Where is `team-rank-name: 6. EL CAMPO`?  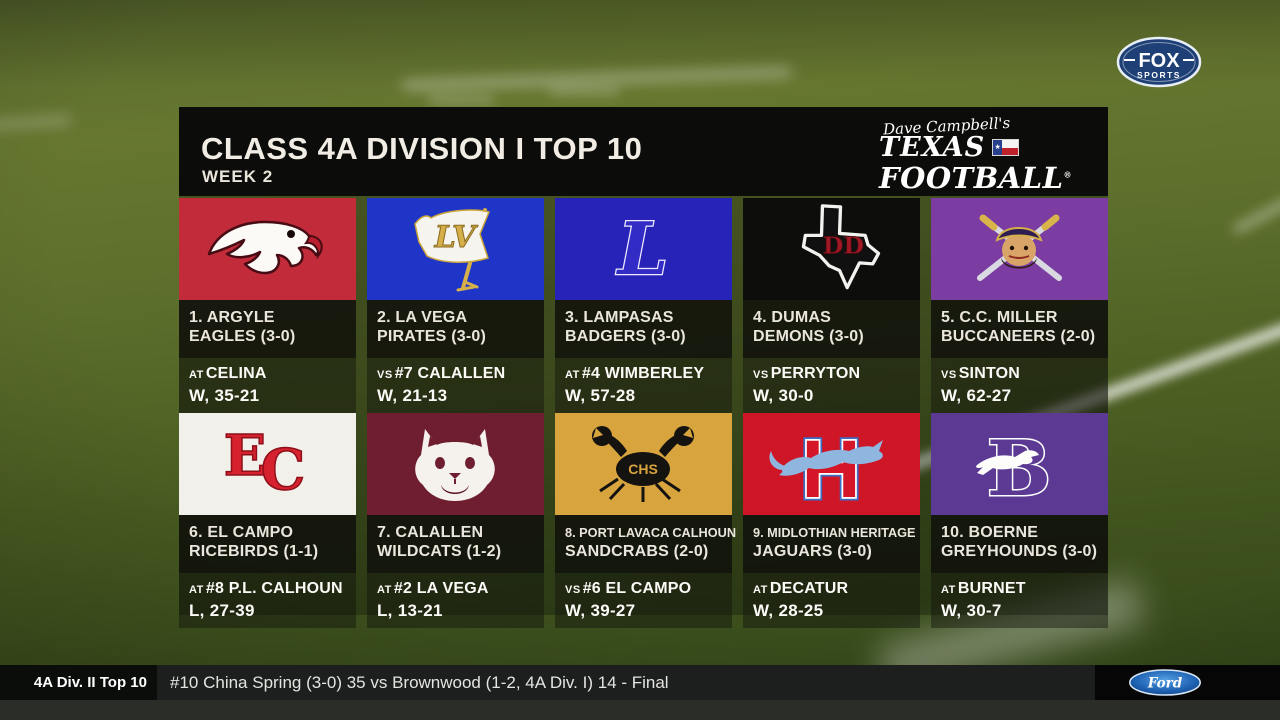 team-rank-name: 6. EL CAMPO is located at coordinates (241, 532).